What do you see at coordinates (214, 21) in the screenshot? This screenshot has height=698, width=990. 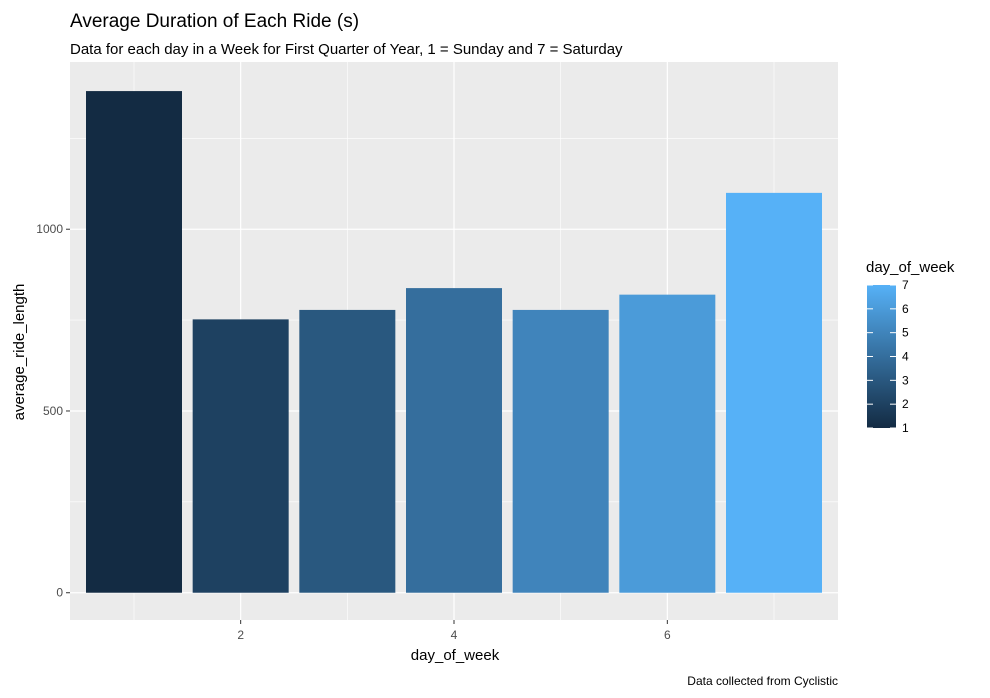 I see `chart-title: Average Duration of Each Ride (s)` at bounding box center [214, 21].